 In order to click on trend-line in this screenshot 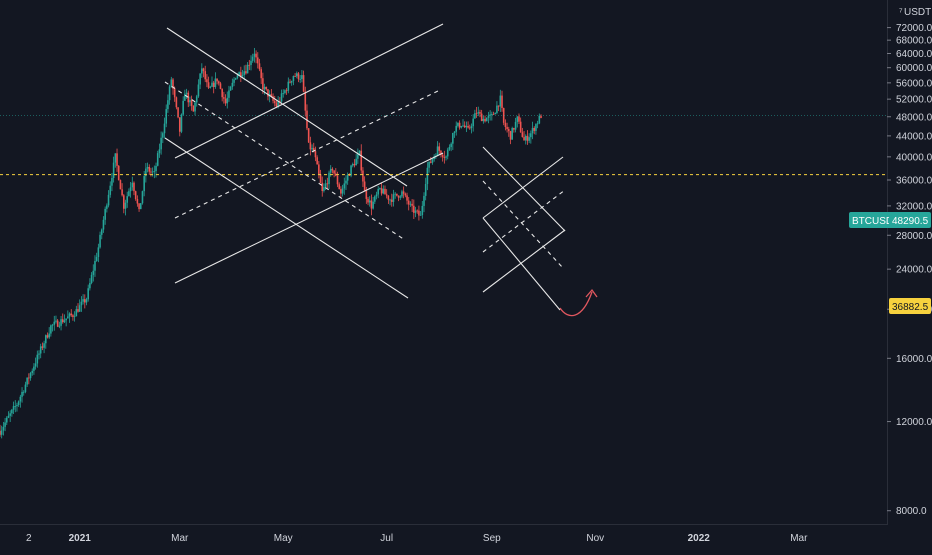, I will do `click(524, 261)`.